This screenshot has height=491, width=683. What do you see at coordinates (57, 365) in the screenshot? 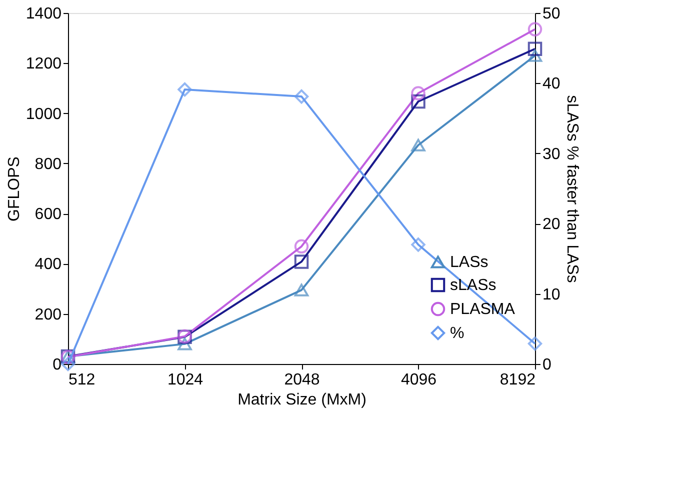
I see `y-tick-label: 0` at bounding box center [57, 365].